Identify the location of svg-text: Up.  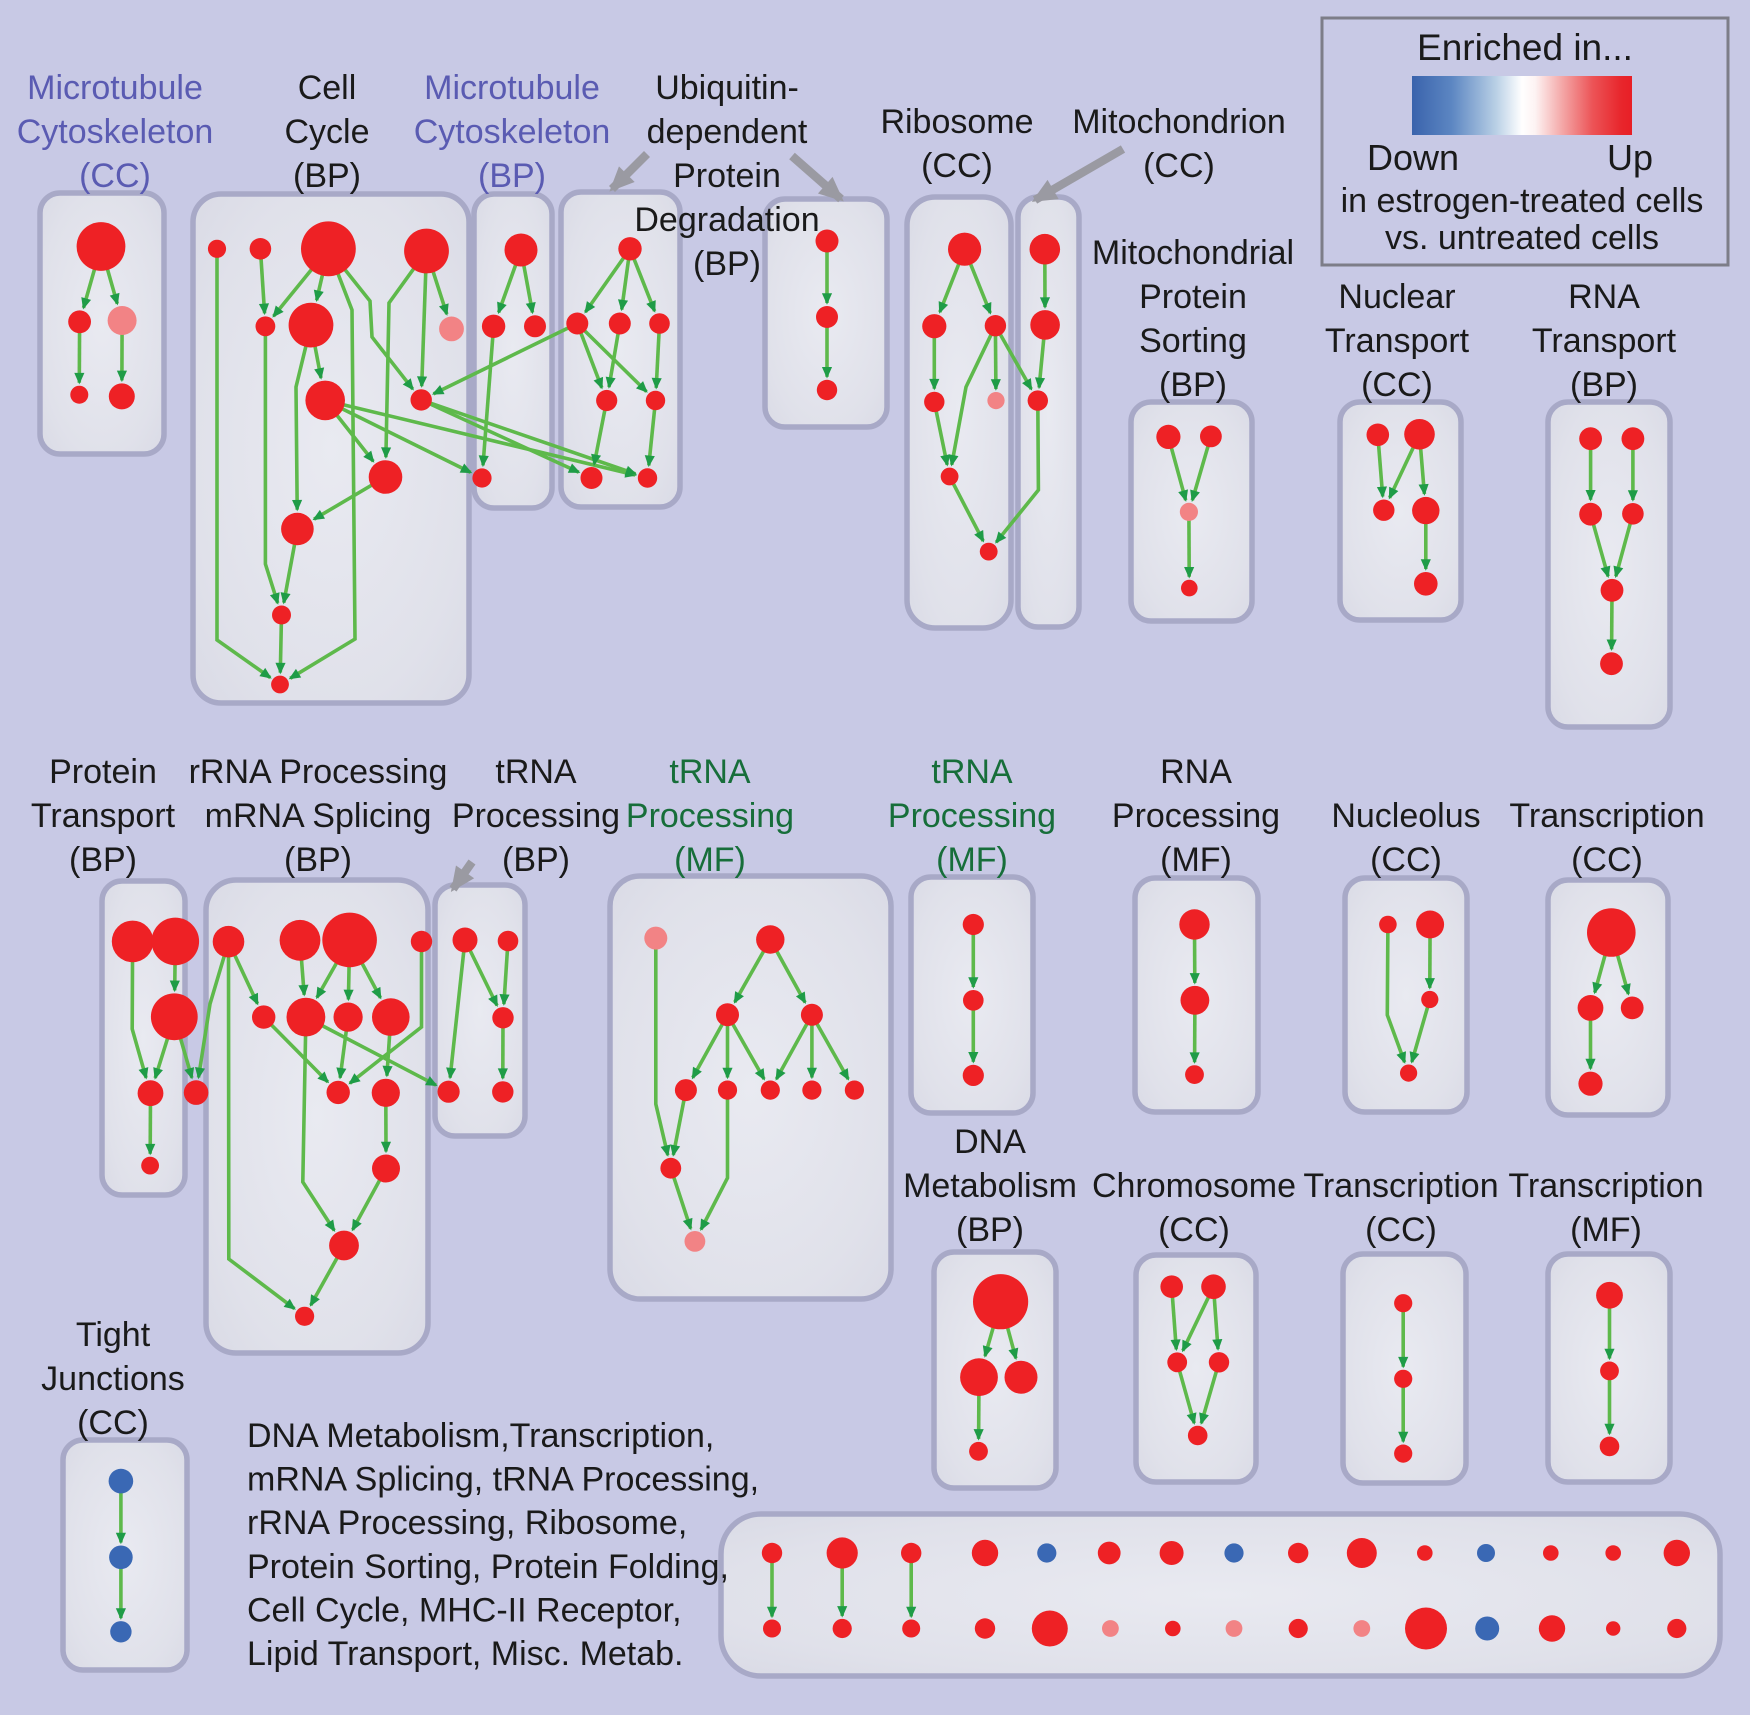
(1630, 157).